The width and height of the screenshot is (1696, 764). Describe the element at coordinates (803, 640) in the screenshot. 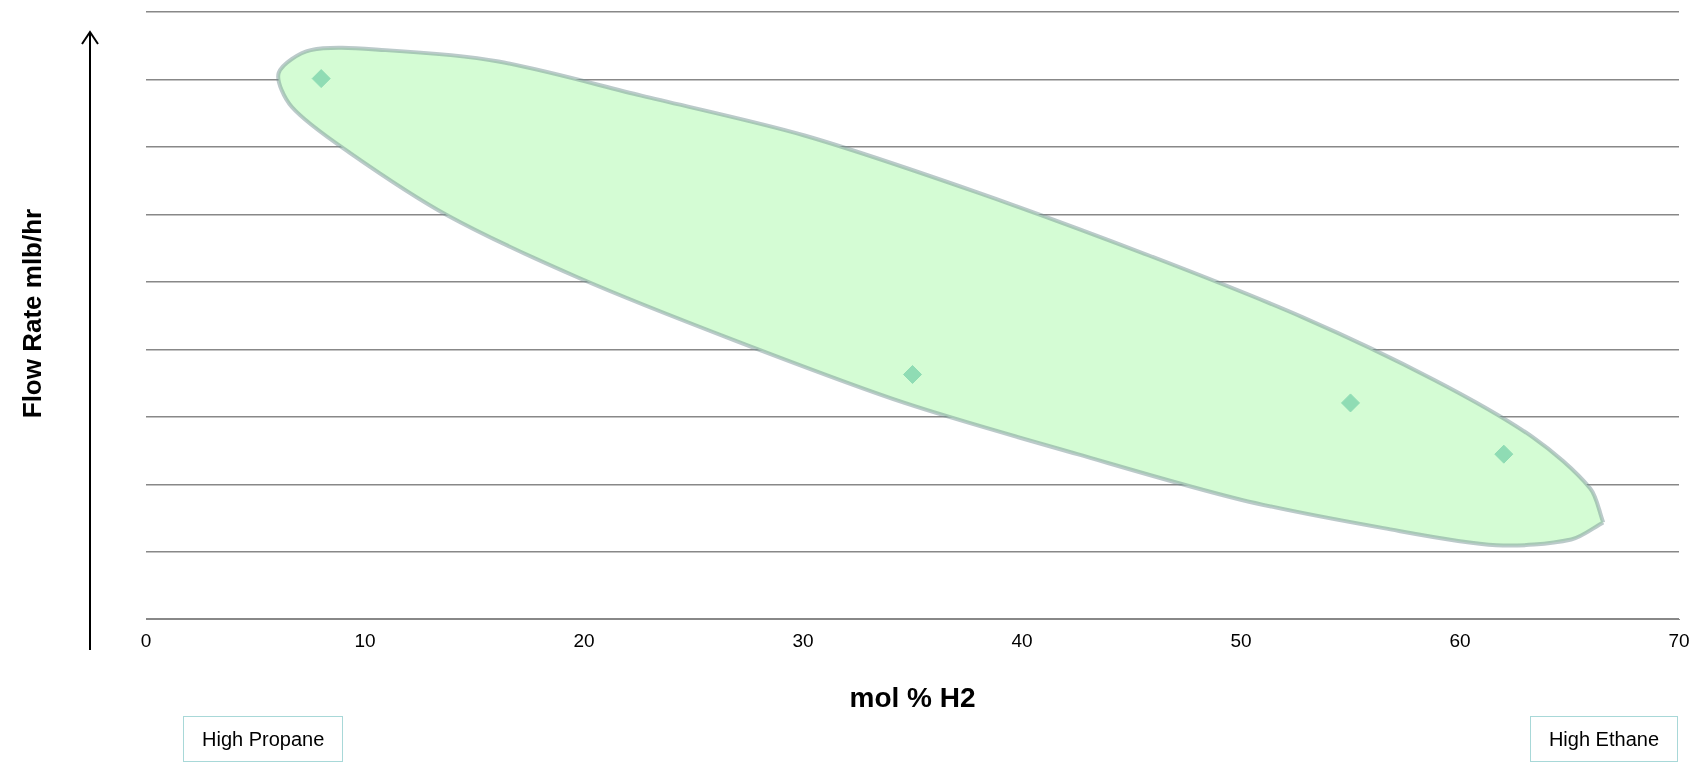

I see `x-tick-label: 30` at that location.